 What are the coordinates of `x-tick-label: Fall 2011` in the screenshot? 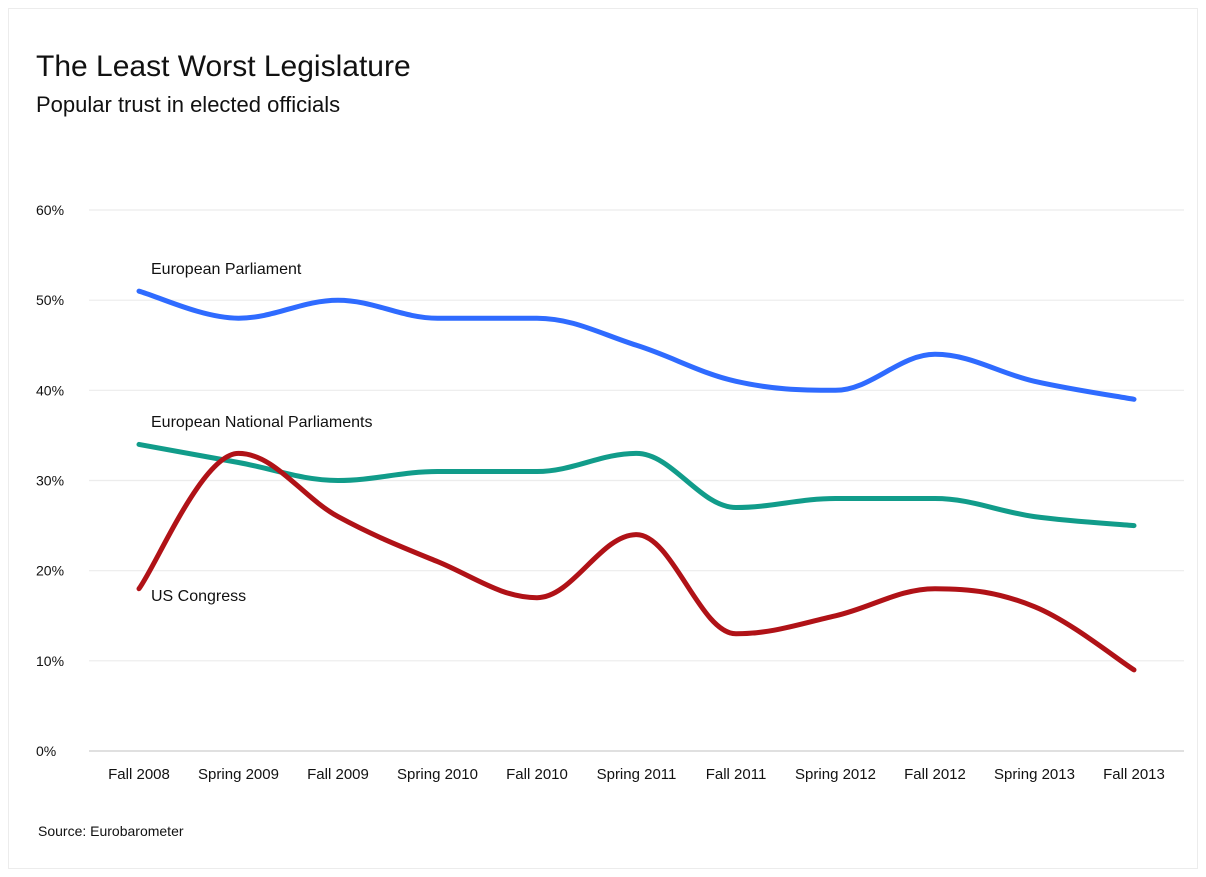 It's located at (736, 774).